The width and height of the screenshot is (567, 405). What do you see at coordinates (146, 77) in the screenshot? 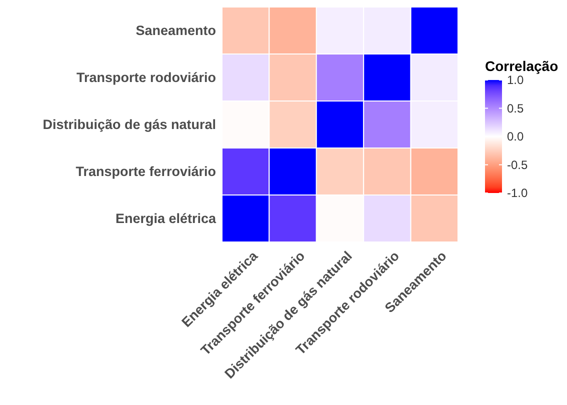
I see `y-tick-label: Transporte rodoviário` at bounding box center [146, 77].